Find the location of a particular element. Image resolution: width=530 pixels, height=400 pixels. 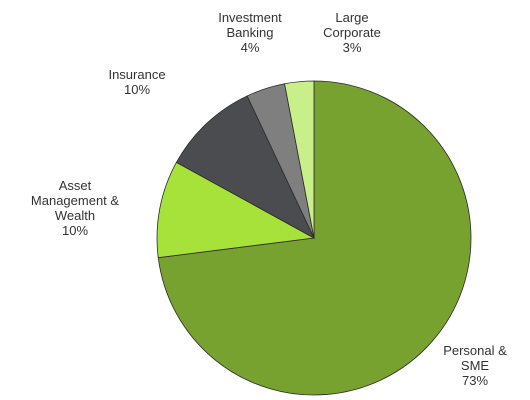

category-name: Asset Management & Wealth is located at coordinates (75, 200).